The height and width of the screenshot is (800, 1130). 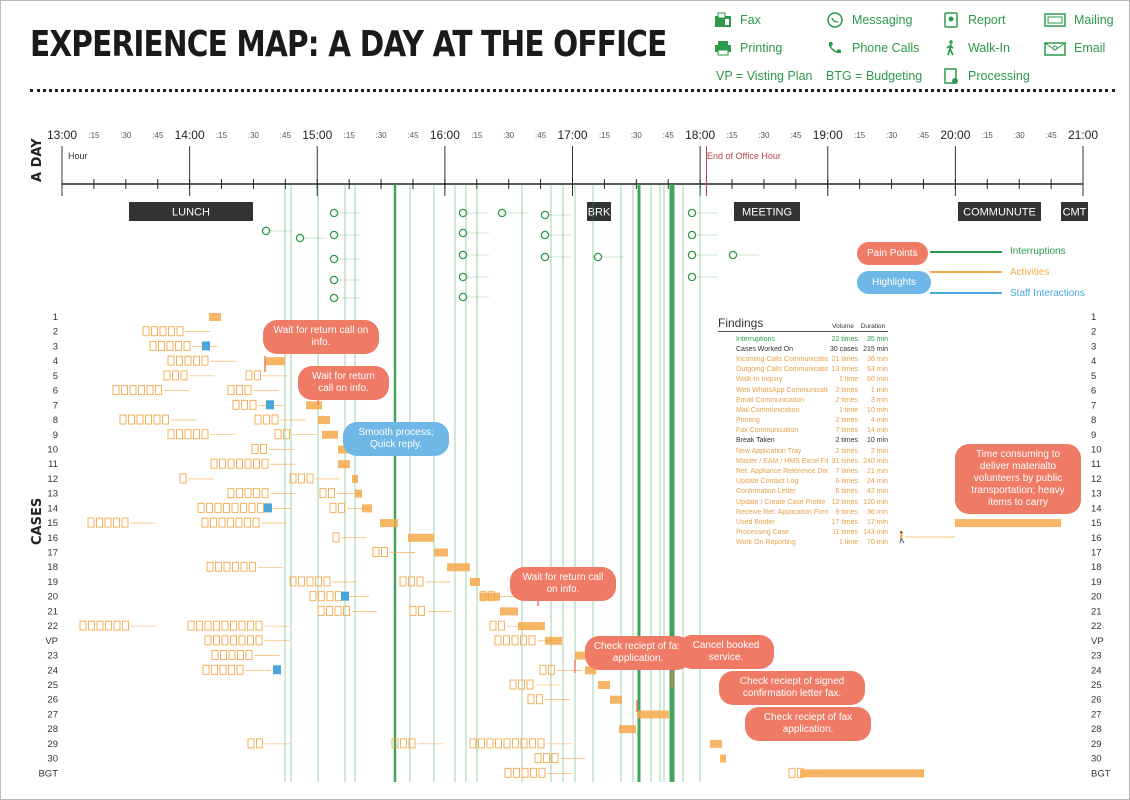 What do you see at coordinates (803, 410) in the screenshot?
I see `findings-row: Mail Communication 1 time 10 min` at bounding box center [803, 410].